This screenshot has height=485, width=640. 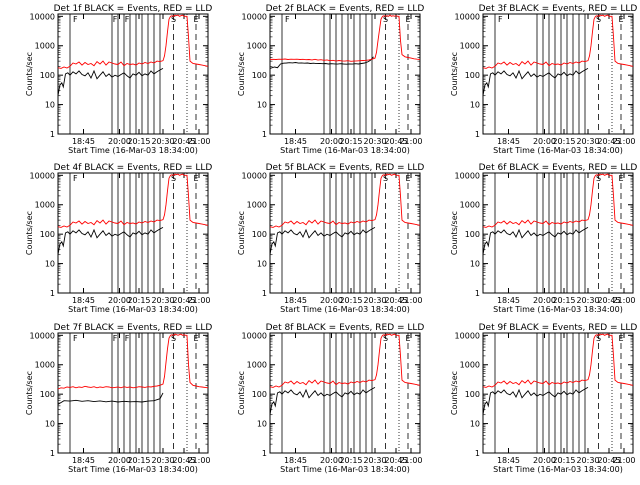 I want to click on panel-title: Det 4f BLACK = Events, RED = LLD, so click(x=133, y=168).